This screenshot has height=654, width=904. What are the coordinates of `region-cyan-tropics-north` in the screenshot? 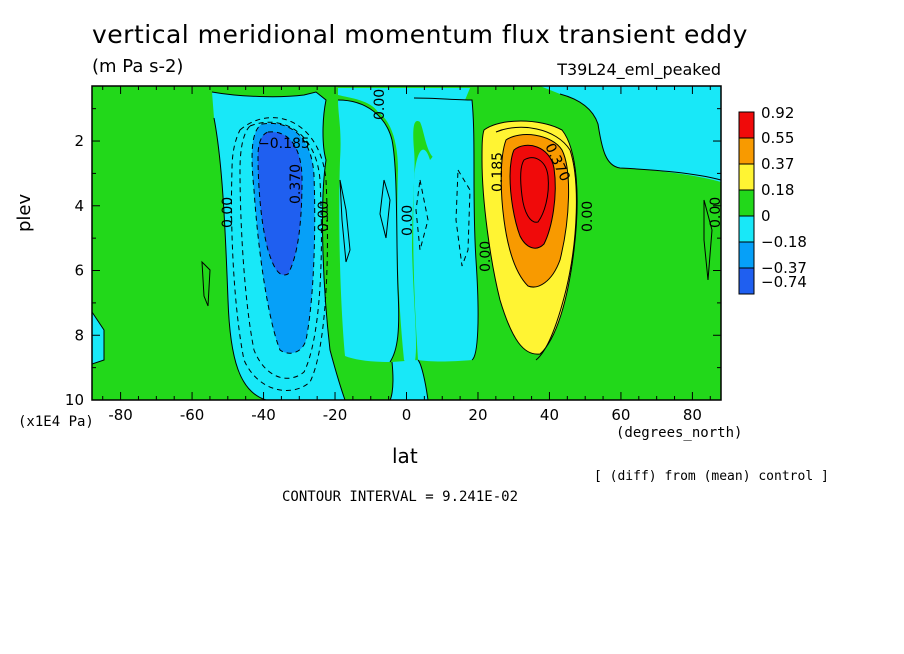 It's located at (446, 230).